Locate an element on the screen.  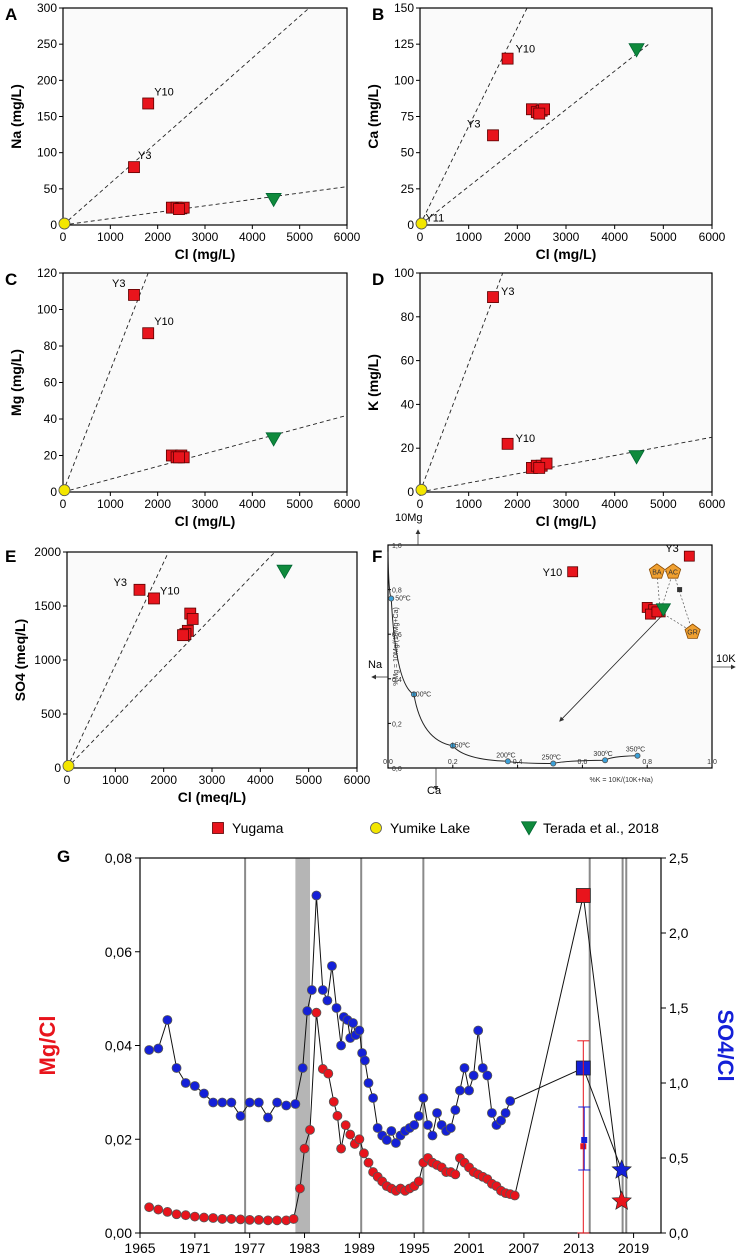
point-label: Y3 is located at coordinates (144, 156).